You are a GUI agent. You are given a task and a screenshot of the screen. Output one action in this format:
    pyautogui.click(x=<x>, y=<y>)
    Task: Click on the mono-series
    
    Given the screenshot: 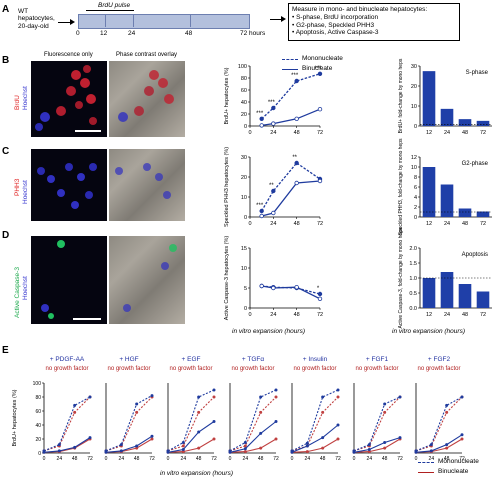 What is the action you would take?
    pyautogui.click(x=377, y=424)
    